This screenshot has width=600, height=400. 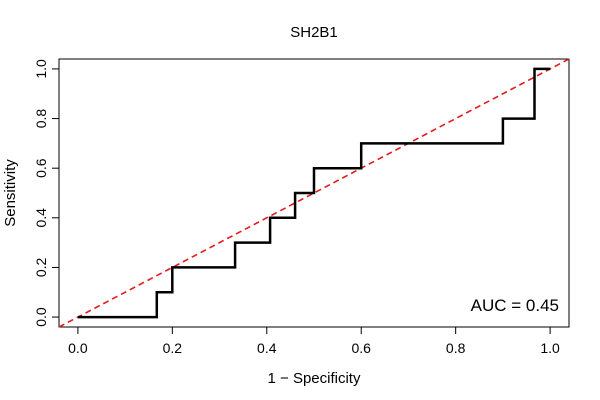 I want to click on auc-annotation: AUC = 0.45, so click(x=515, y=305).